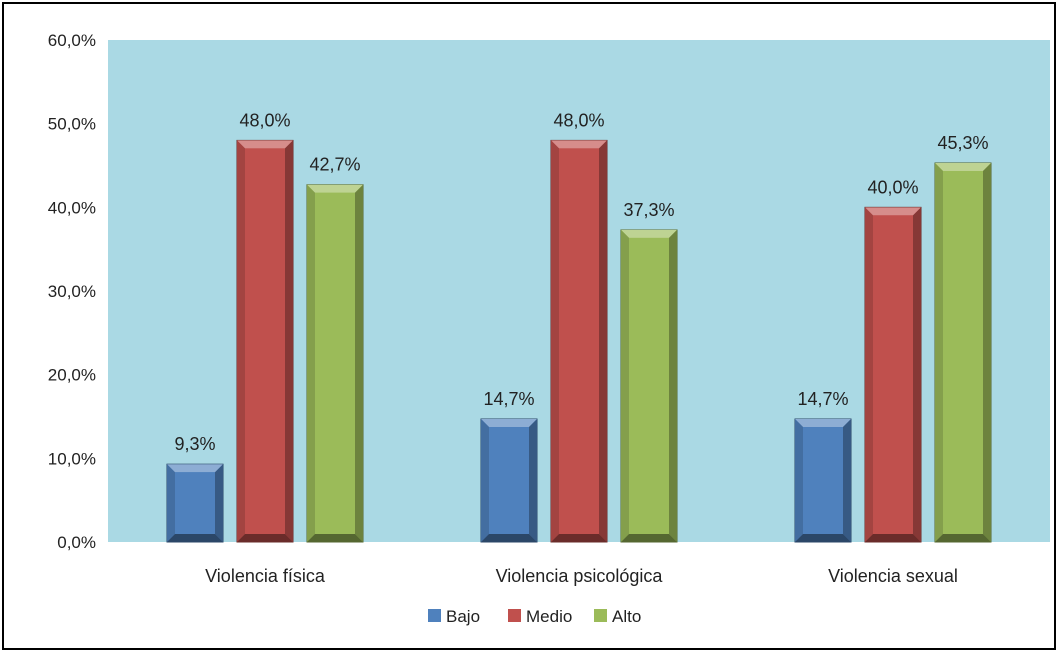 Image resolution: width=1060 pixels, height=654 pixels. What do you see at coordinates (72, 40) in the screenshot?
I see `y-tick-label: 60,0%` at bounding box center [72, 40].